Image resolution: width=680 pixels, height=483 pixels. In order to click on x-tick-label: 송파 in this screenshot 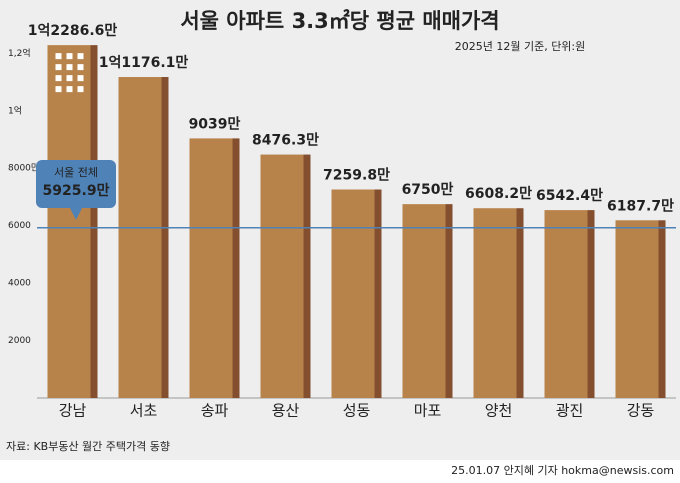, I will do `click(215, 411)`.